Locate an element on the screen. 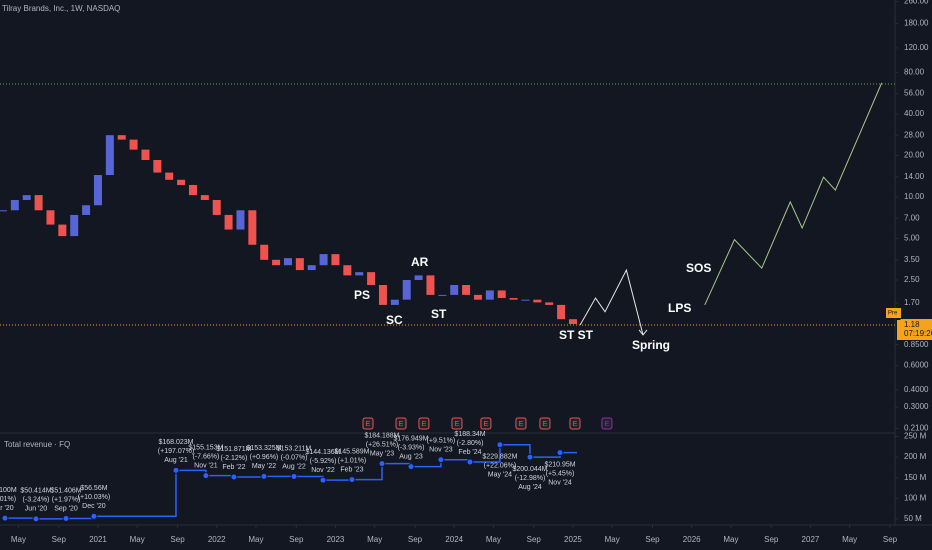  x-tick-label: 2021 is located at coordinates (98, 539).